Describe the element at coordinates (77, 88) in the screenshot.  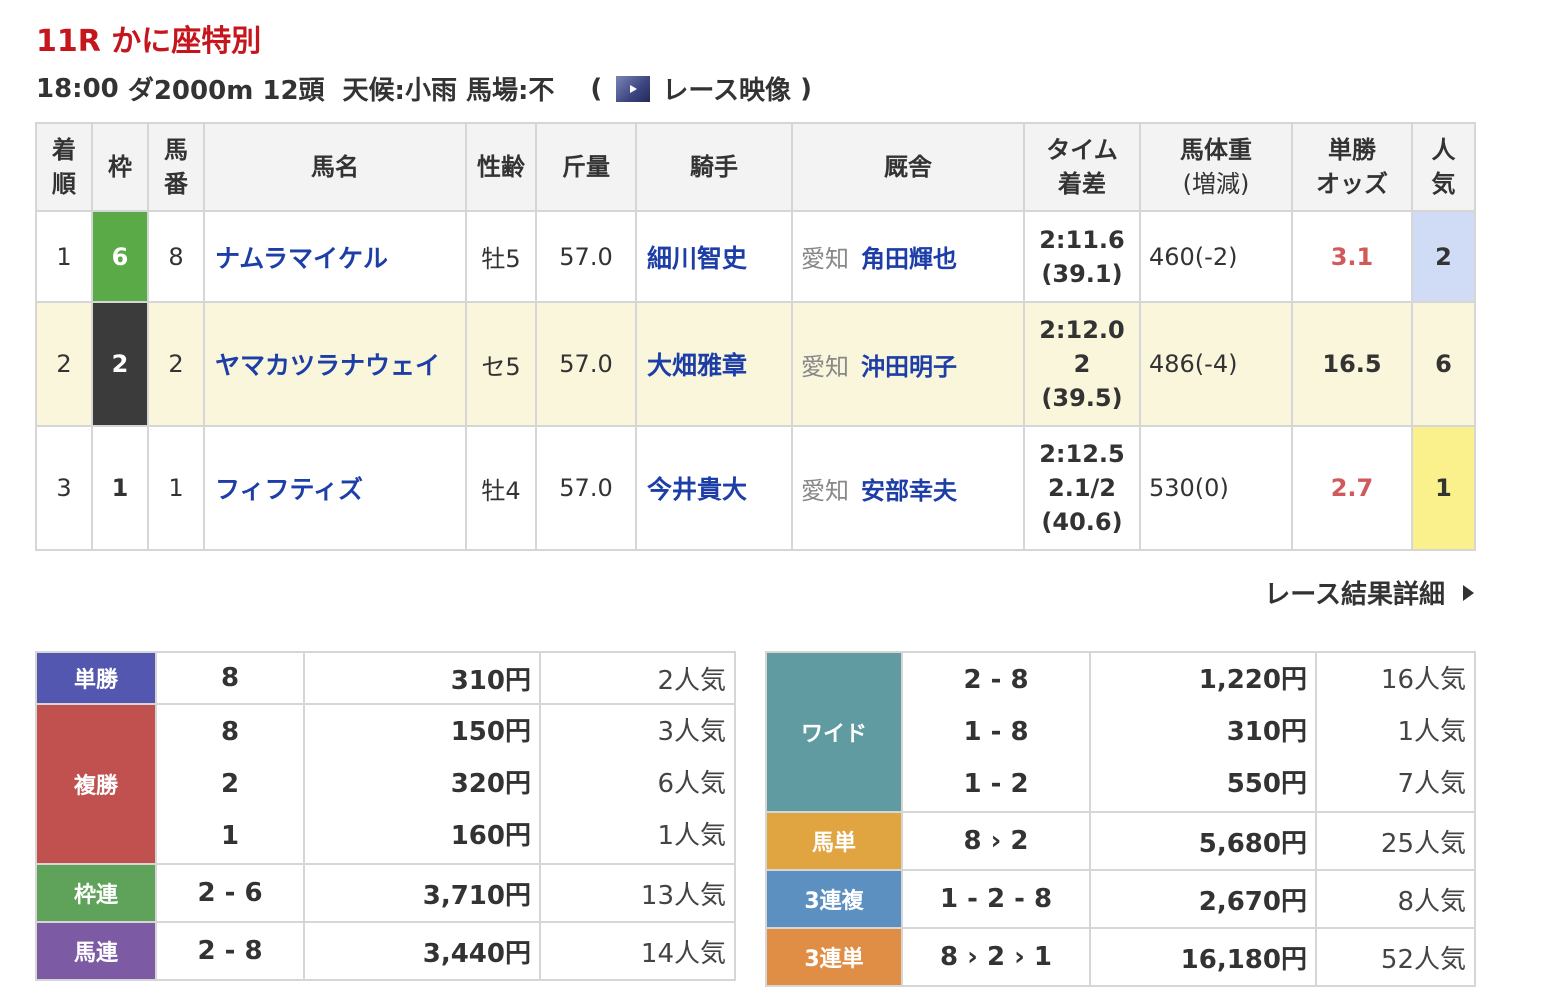
I see `race-time: 18:00` at that location.